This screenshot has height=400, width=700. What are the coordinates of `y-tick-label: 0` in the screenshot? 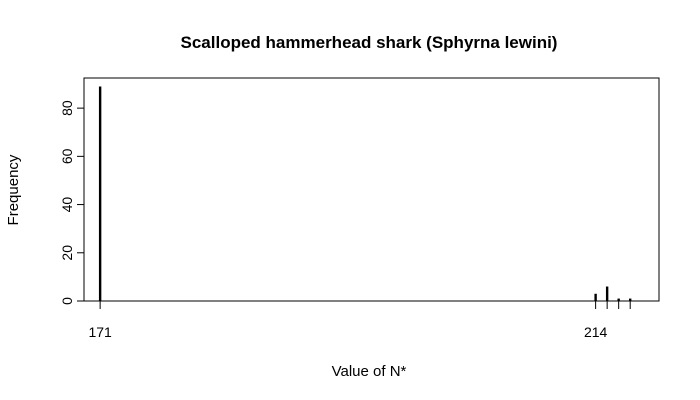 It's located at (67, 301).